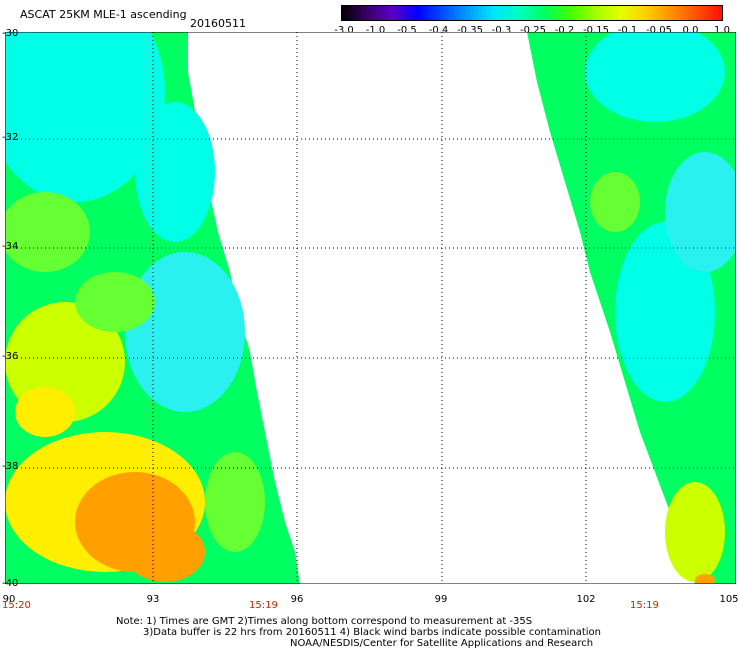 The image size is (740, 650). I want to click on color-scale-bar, so click(532, 13).